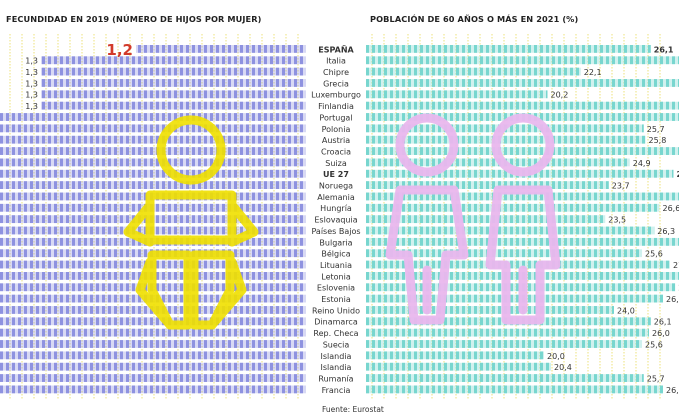 This screenshot has height=419, width=679. I want to click on right-value-label: 27,2, so click(676, 265).